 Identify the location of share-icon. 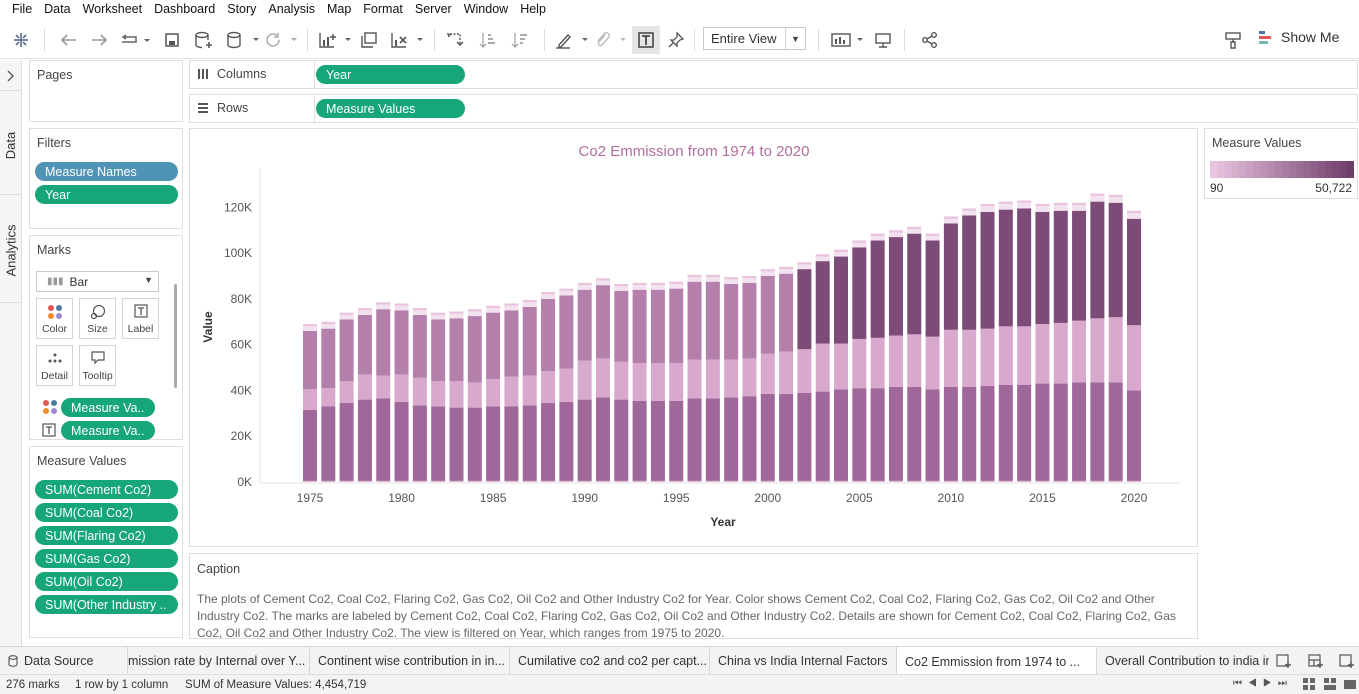
(930, 40).